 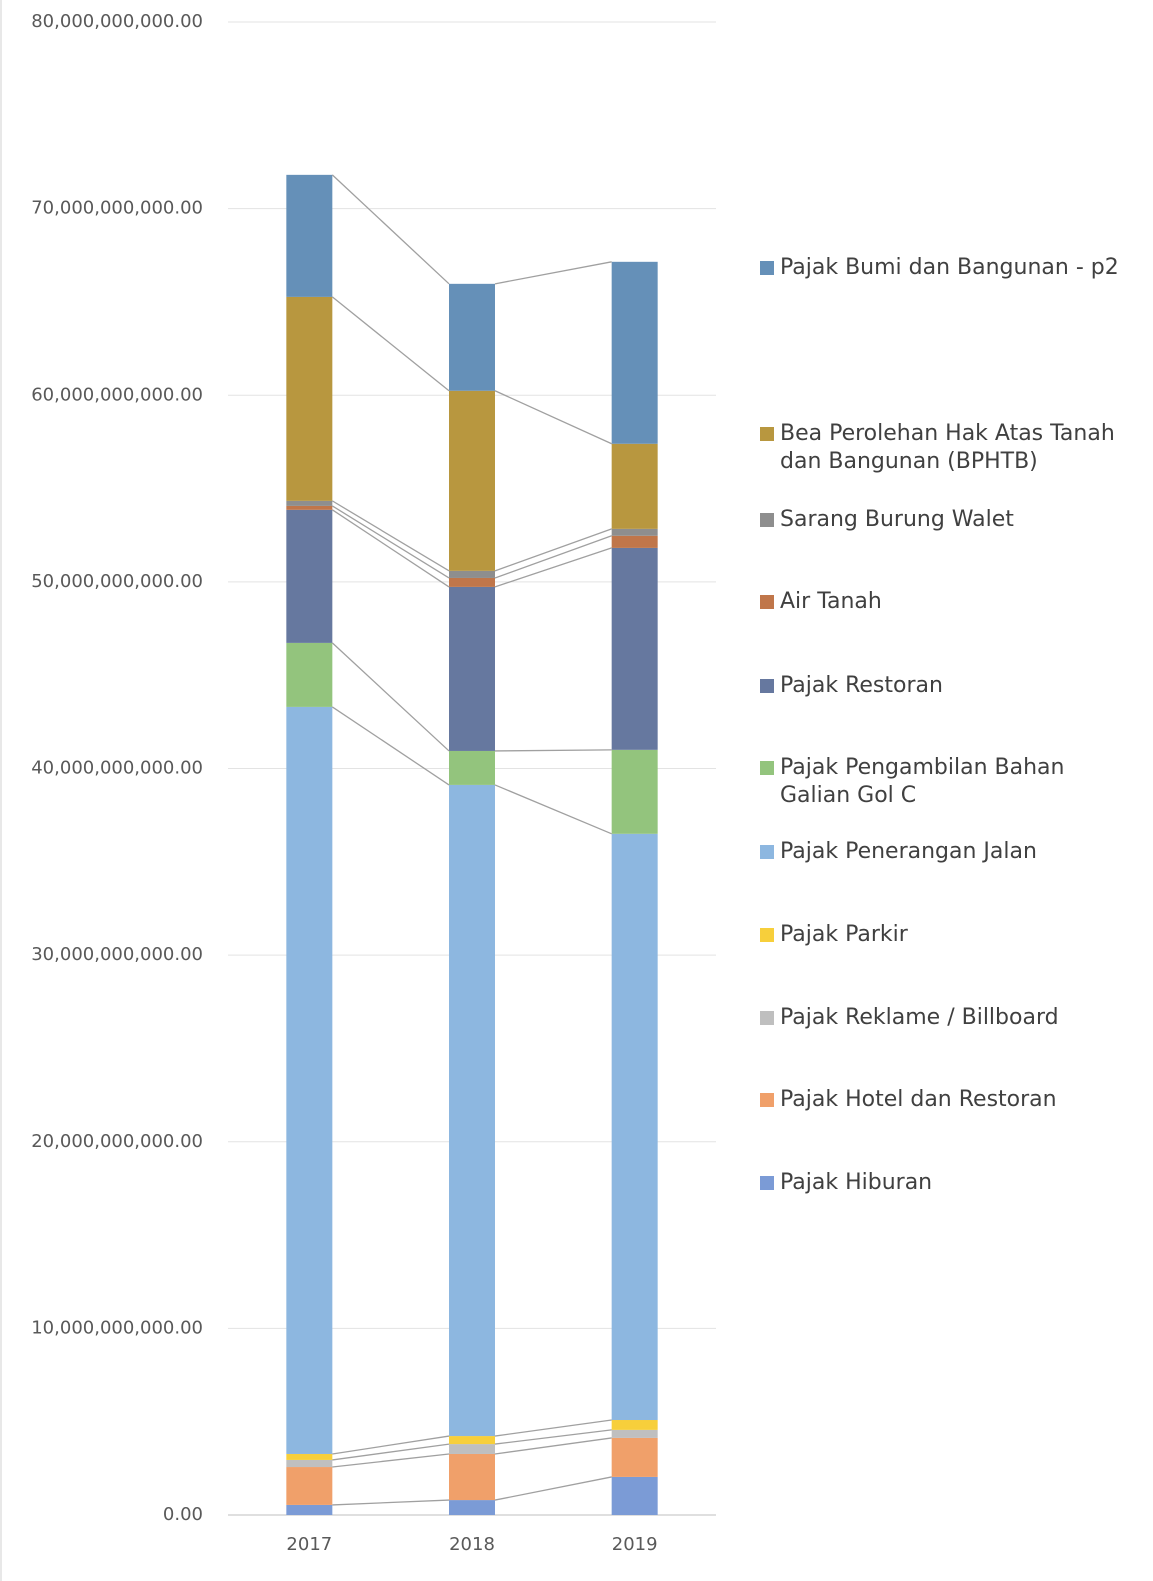 What do you see at coordinates (949, 267) in the screenshot?
I see `legend-label: Pajak Bumi dan Bangunan - p2` at bounding box center [949, 267].